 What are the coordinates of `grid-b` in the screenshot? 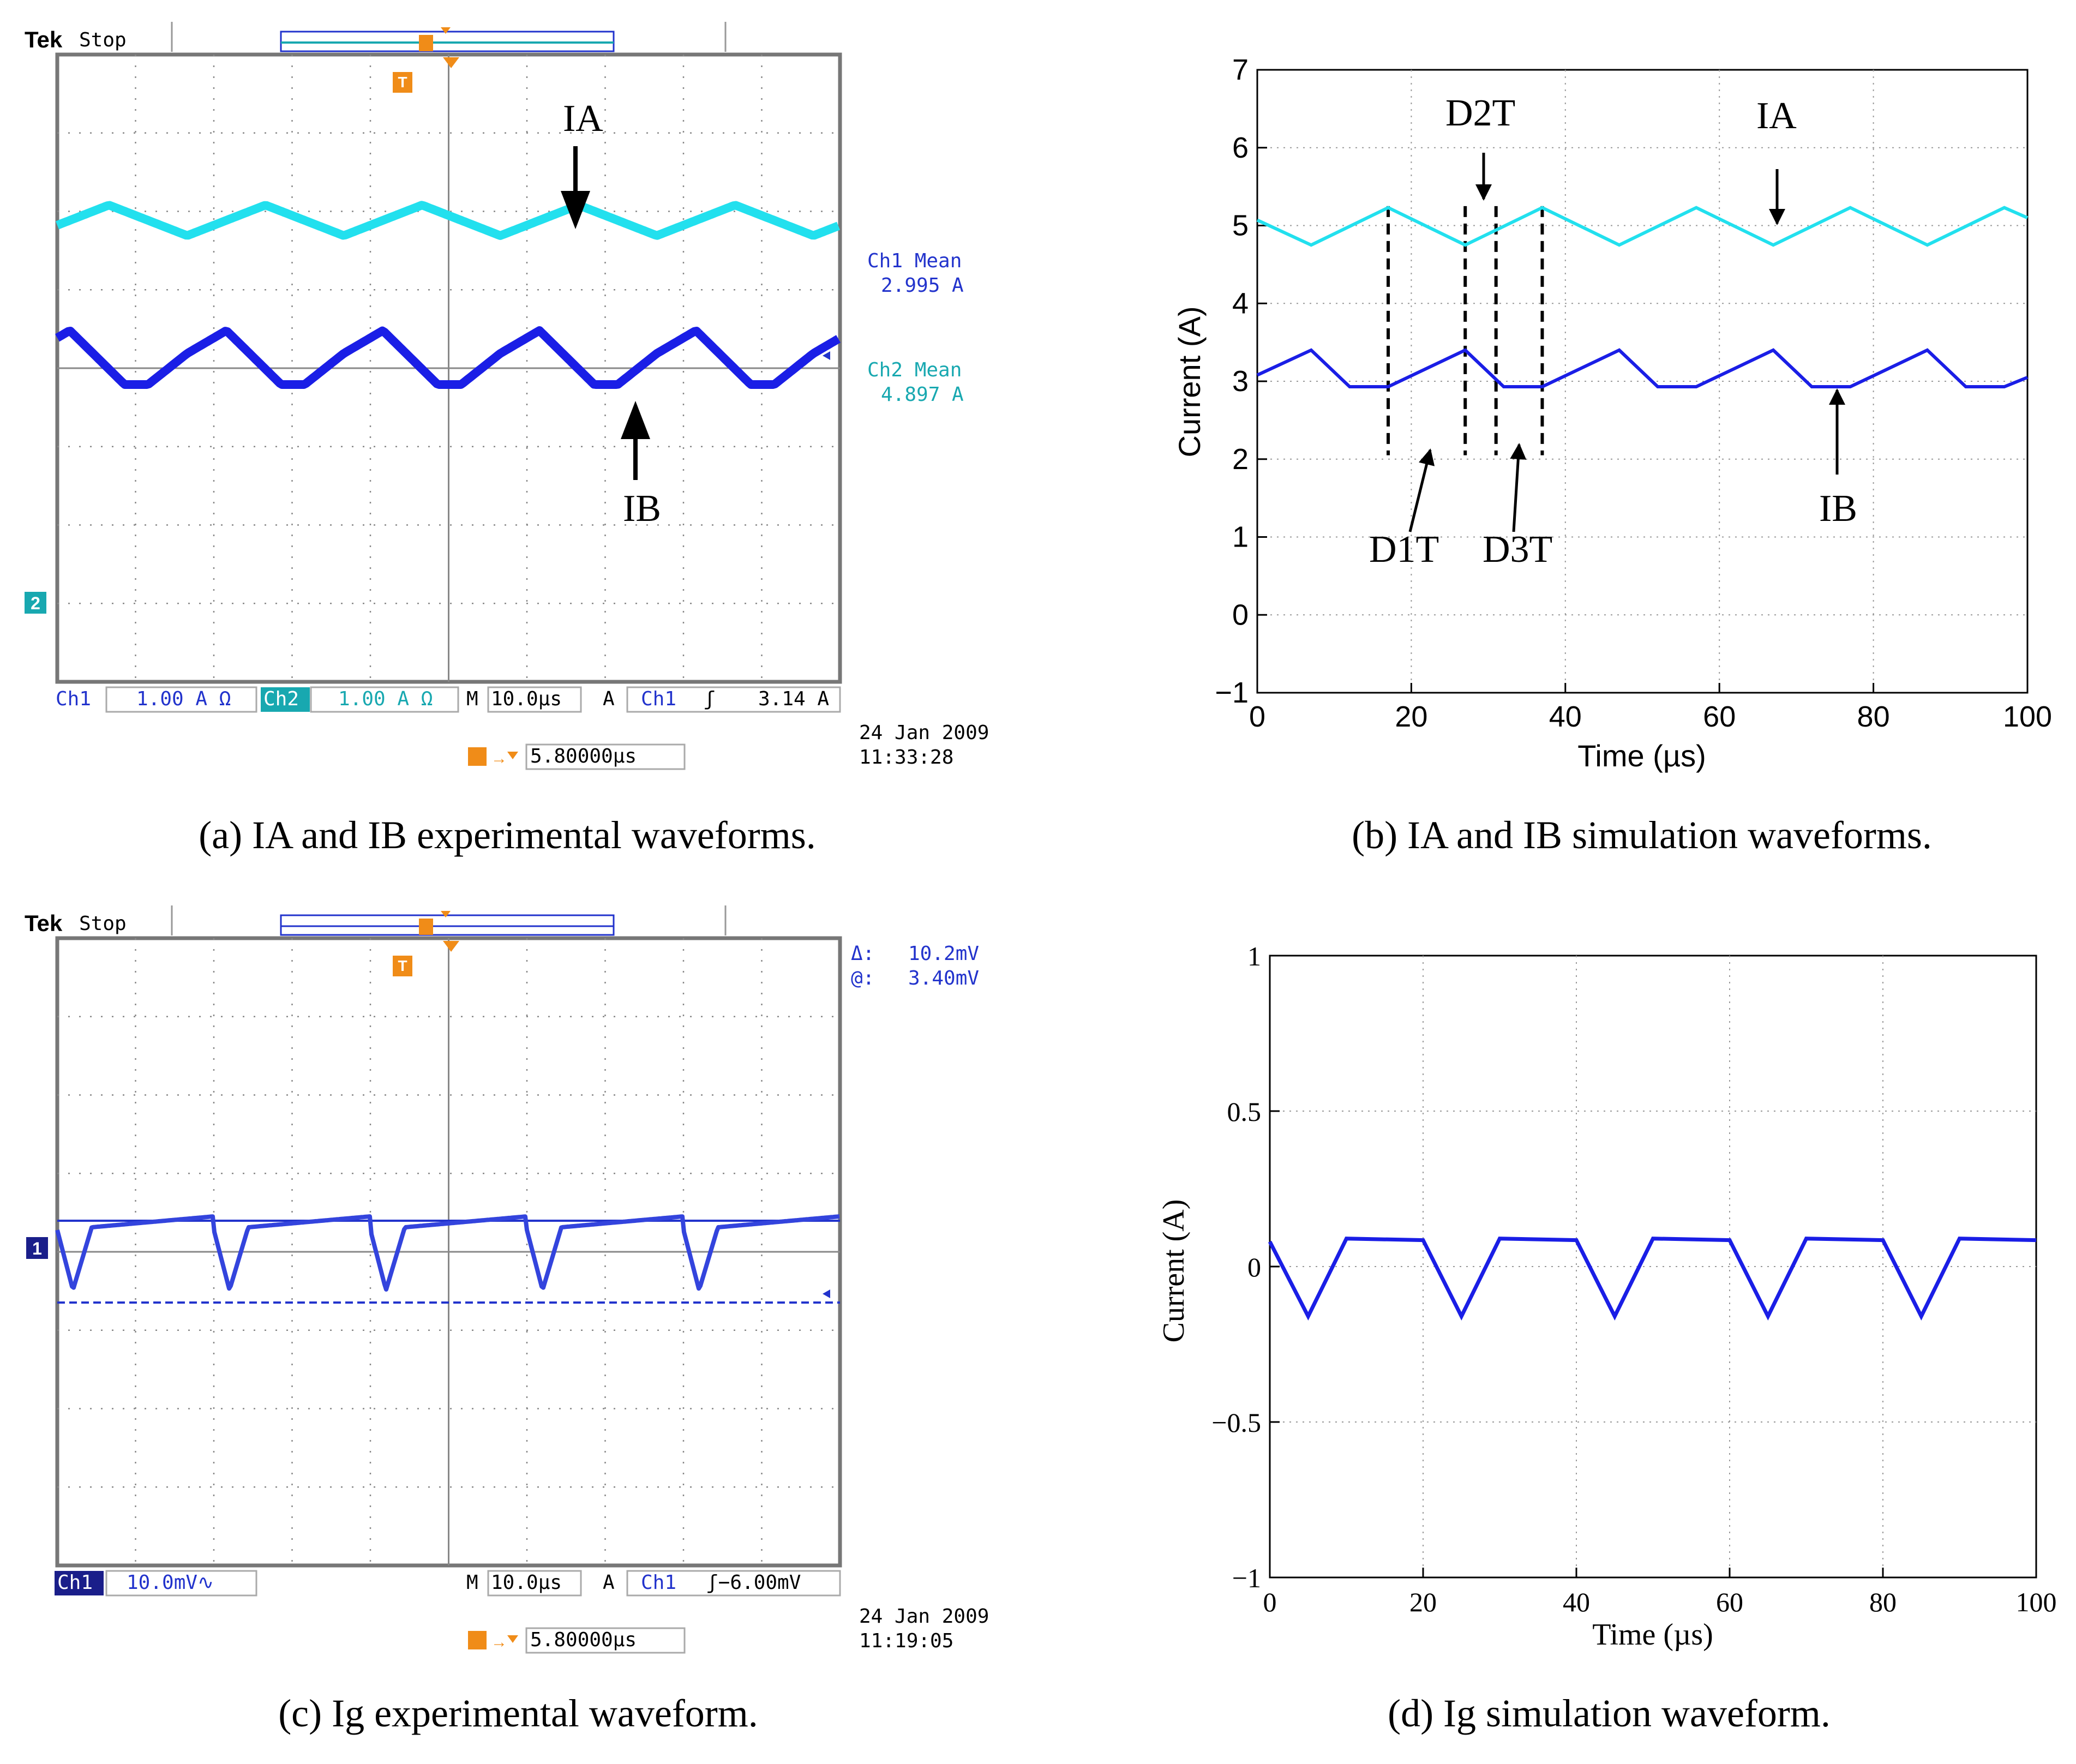 It's located at (1642, 381).